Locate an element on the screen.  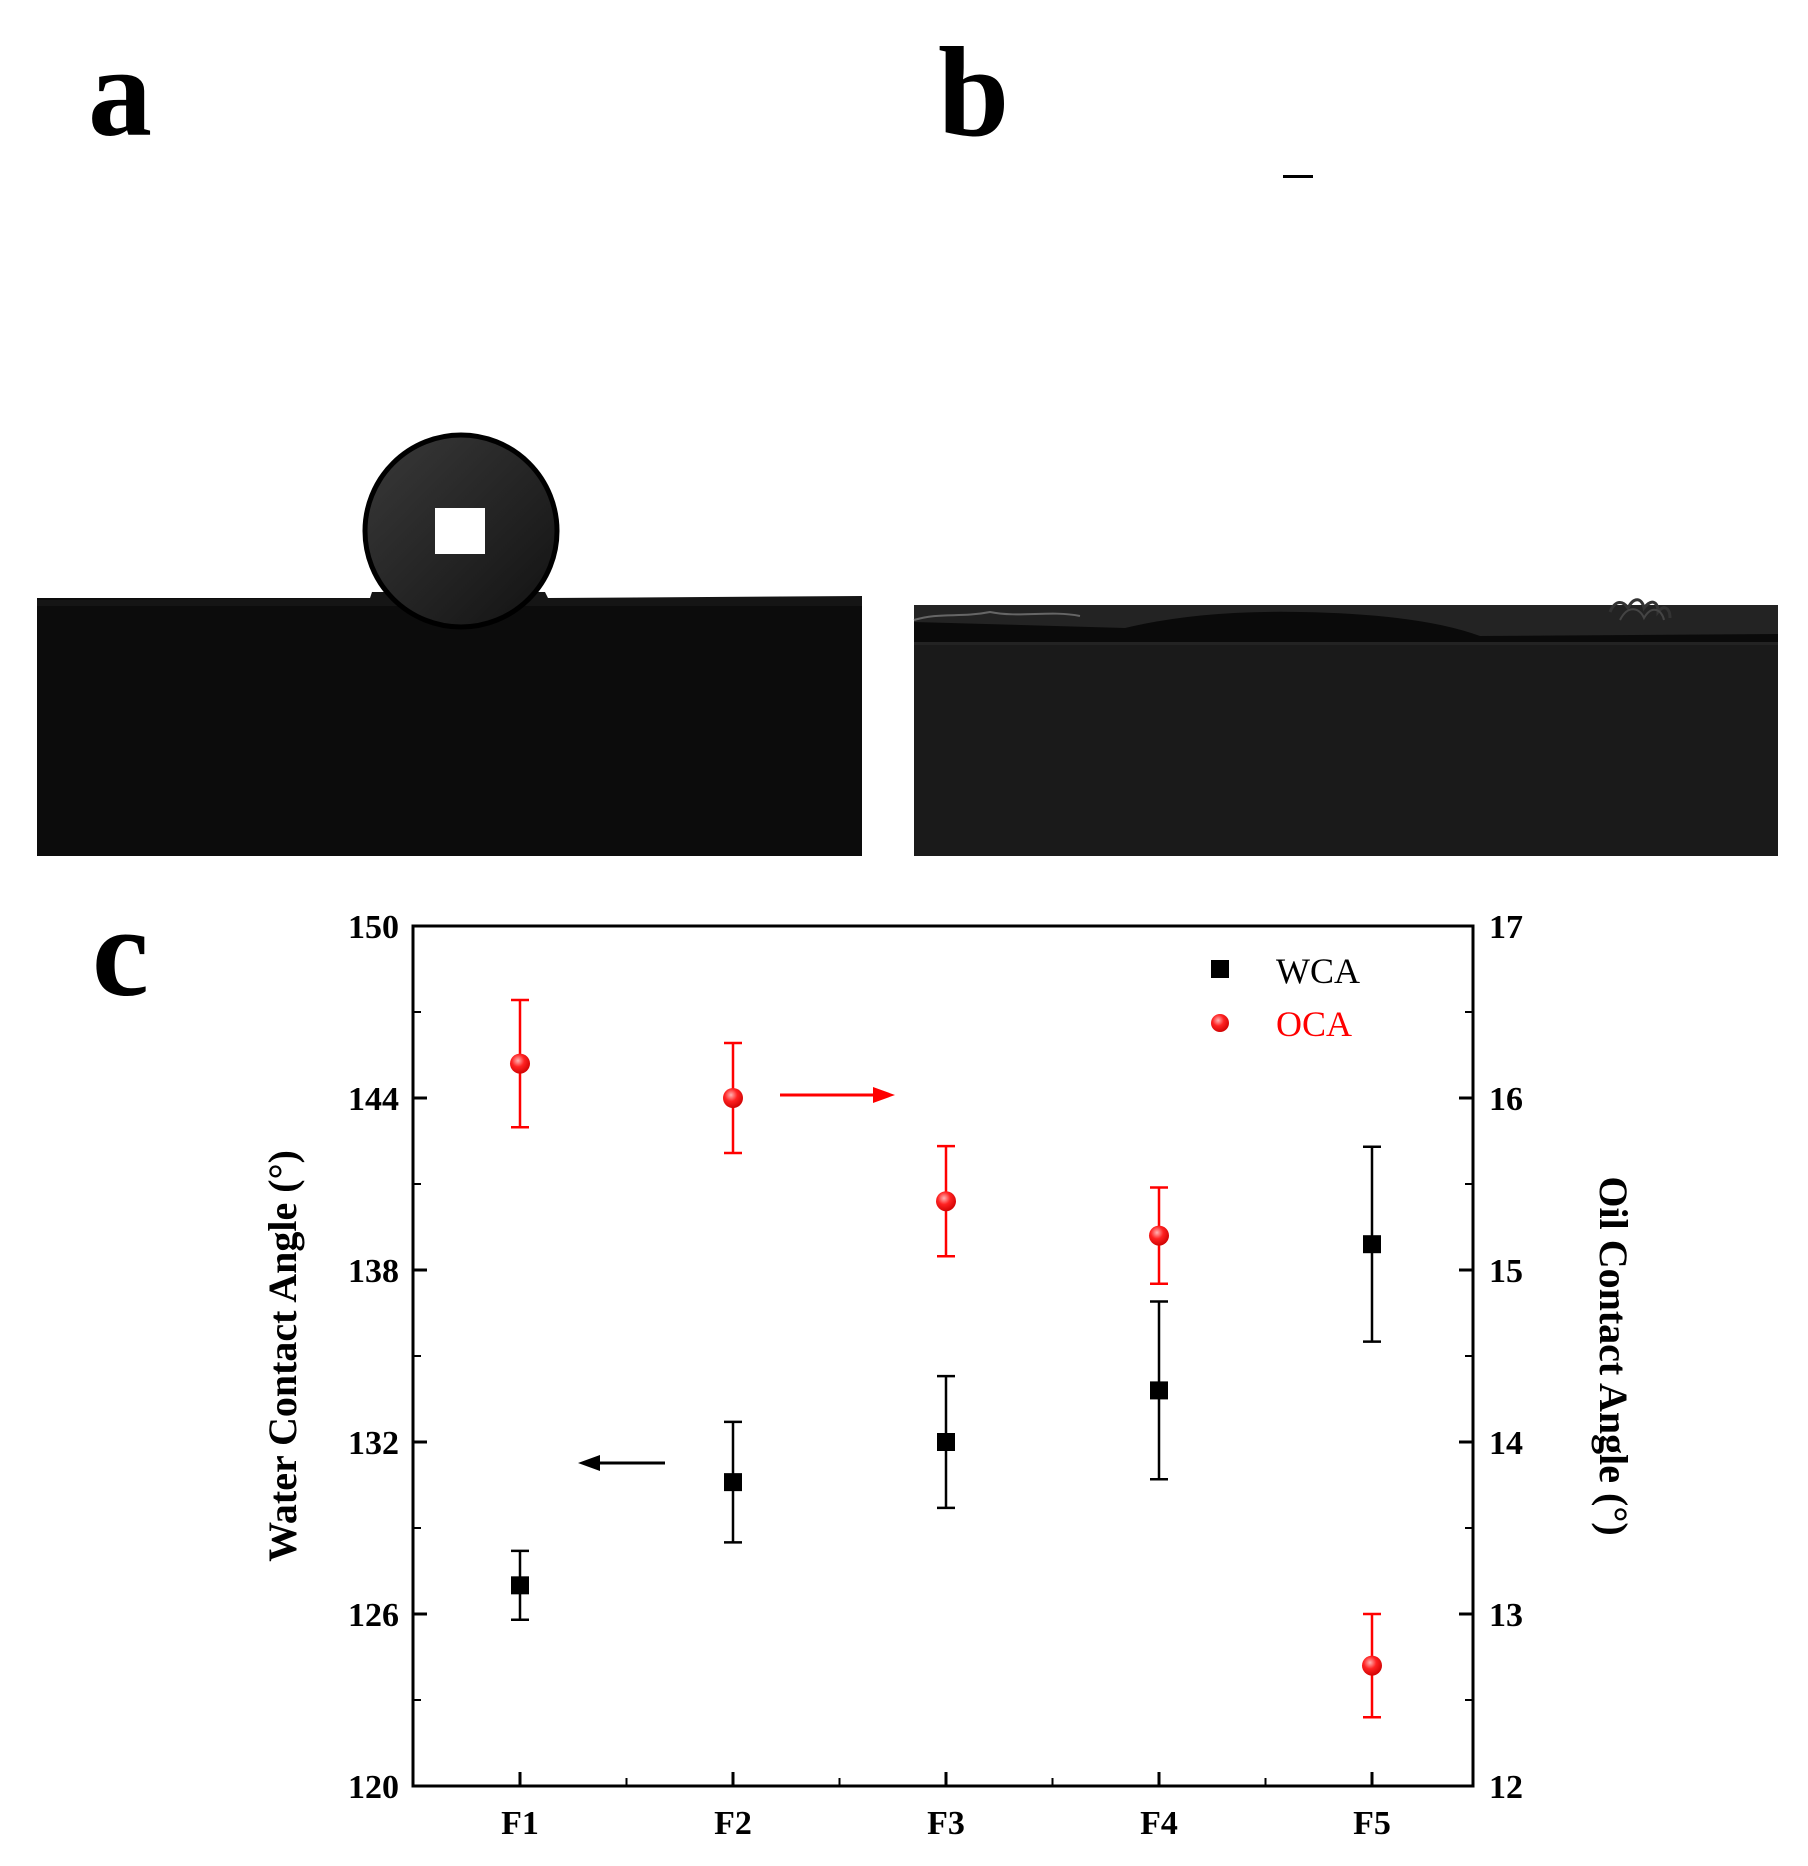
arrow-right-oca is located at coordinates (837, 1095).